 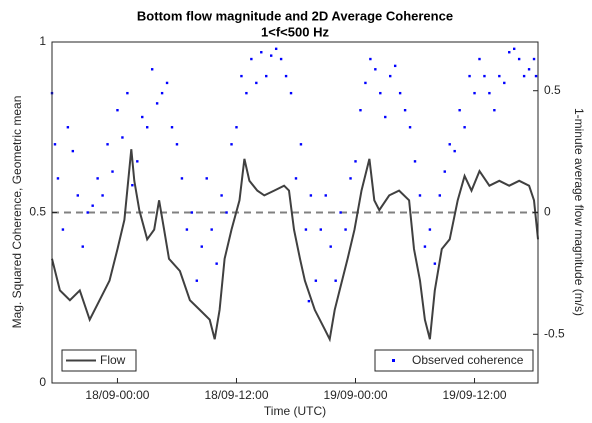 I want to click on legend-swatch, so click(x=393, y=360).